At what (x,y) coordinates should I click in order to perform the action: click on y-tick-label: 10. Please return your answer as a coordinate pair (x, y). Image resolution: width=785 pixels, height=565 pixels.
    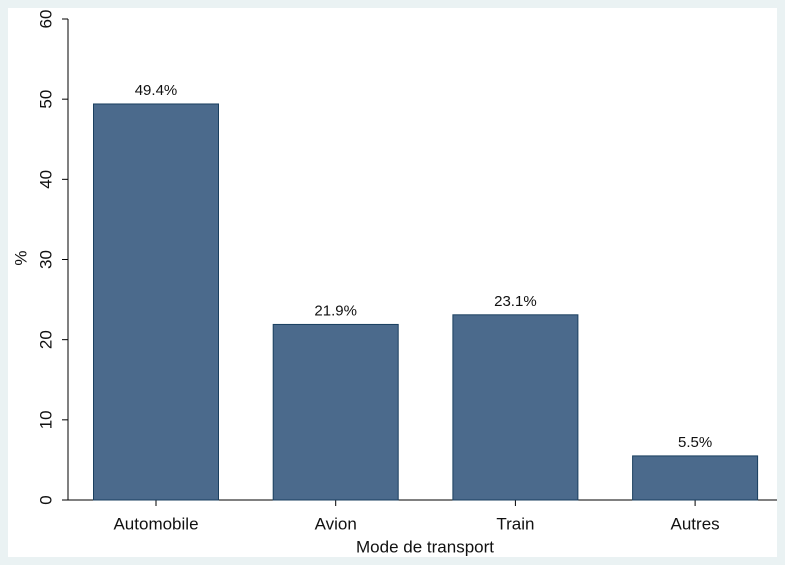
    Looking at the image, I should click on (45, 419).